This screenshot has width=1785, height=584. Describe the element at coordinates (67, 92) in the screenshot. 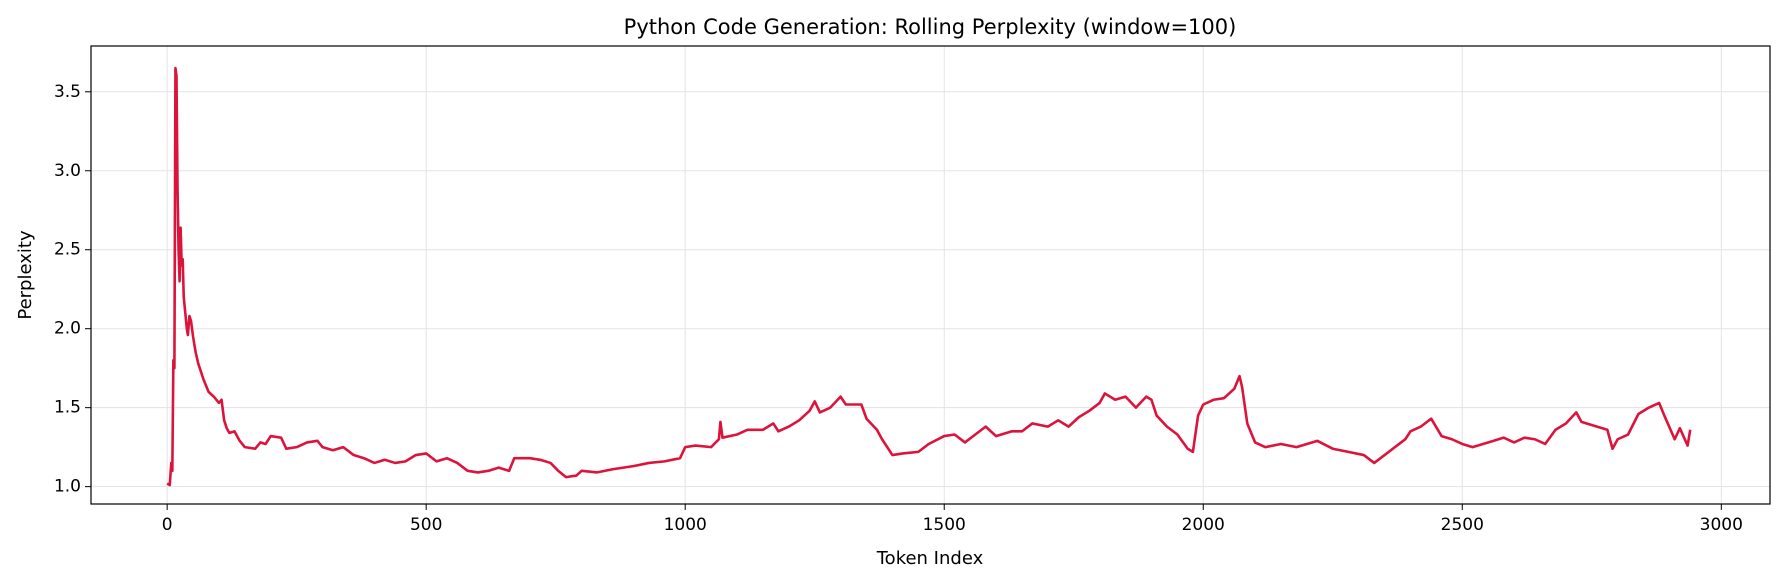

I see `y-tick-label: 3.5` at that location.